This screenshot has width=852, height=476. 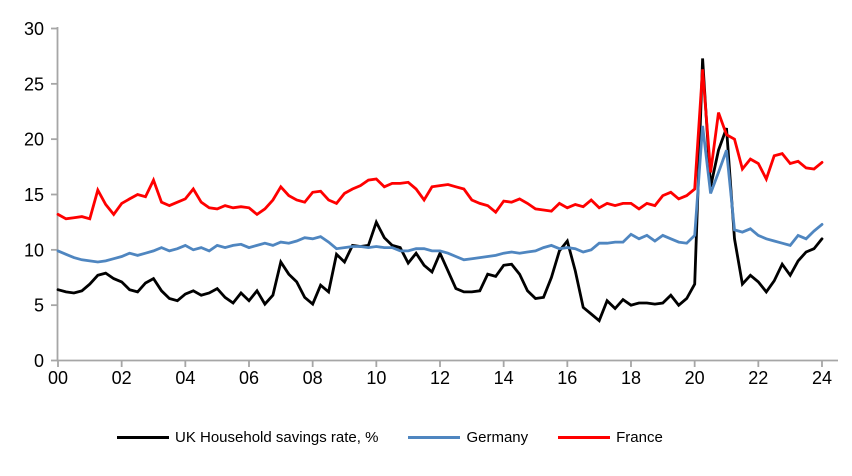 I want to click on x-tick-label: 02, so click(x=122, y=378).